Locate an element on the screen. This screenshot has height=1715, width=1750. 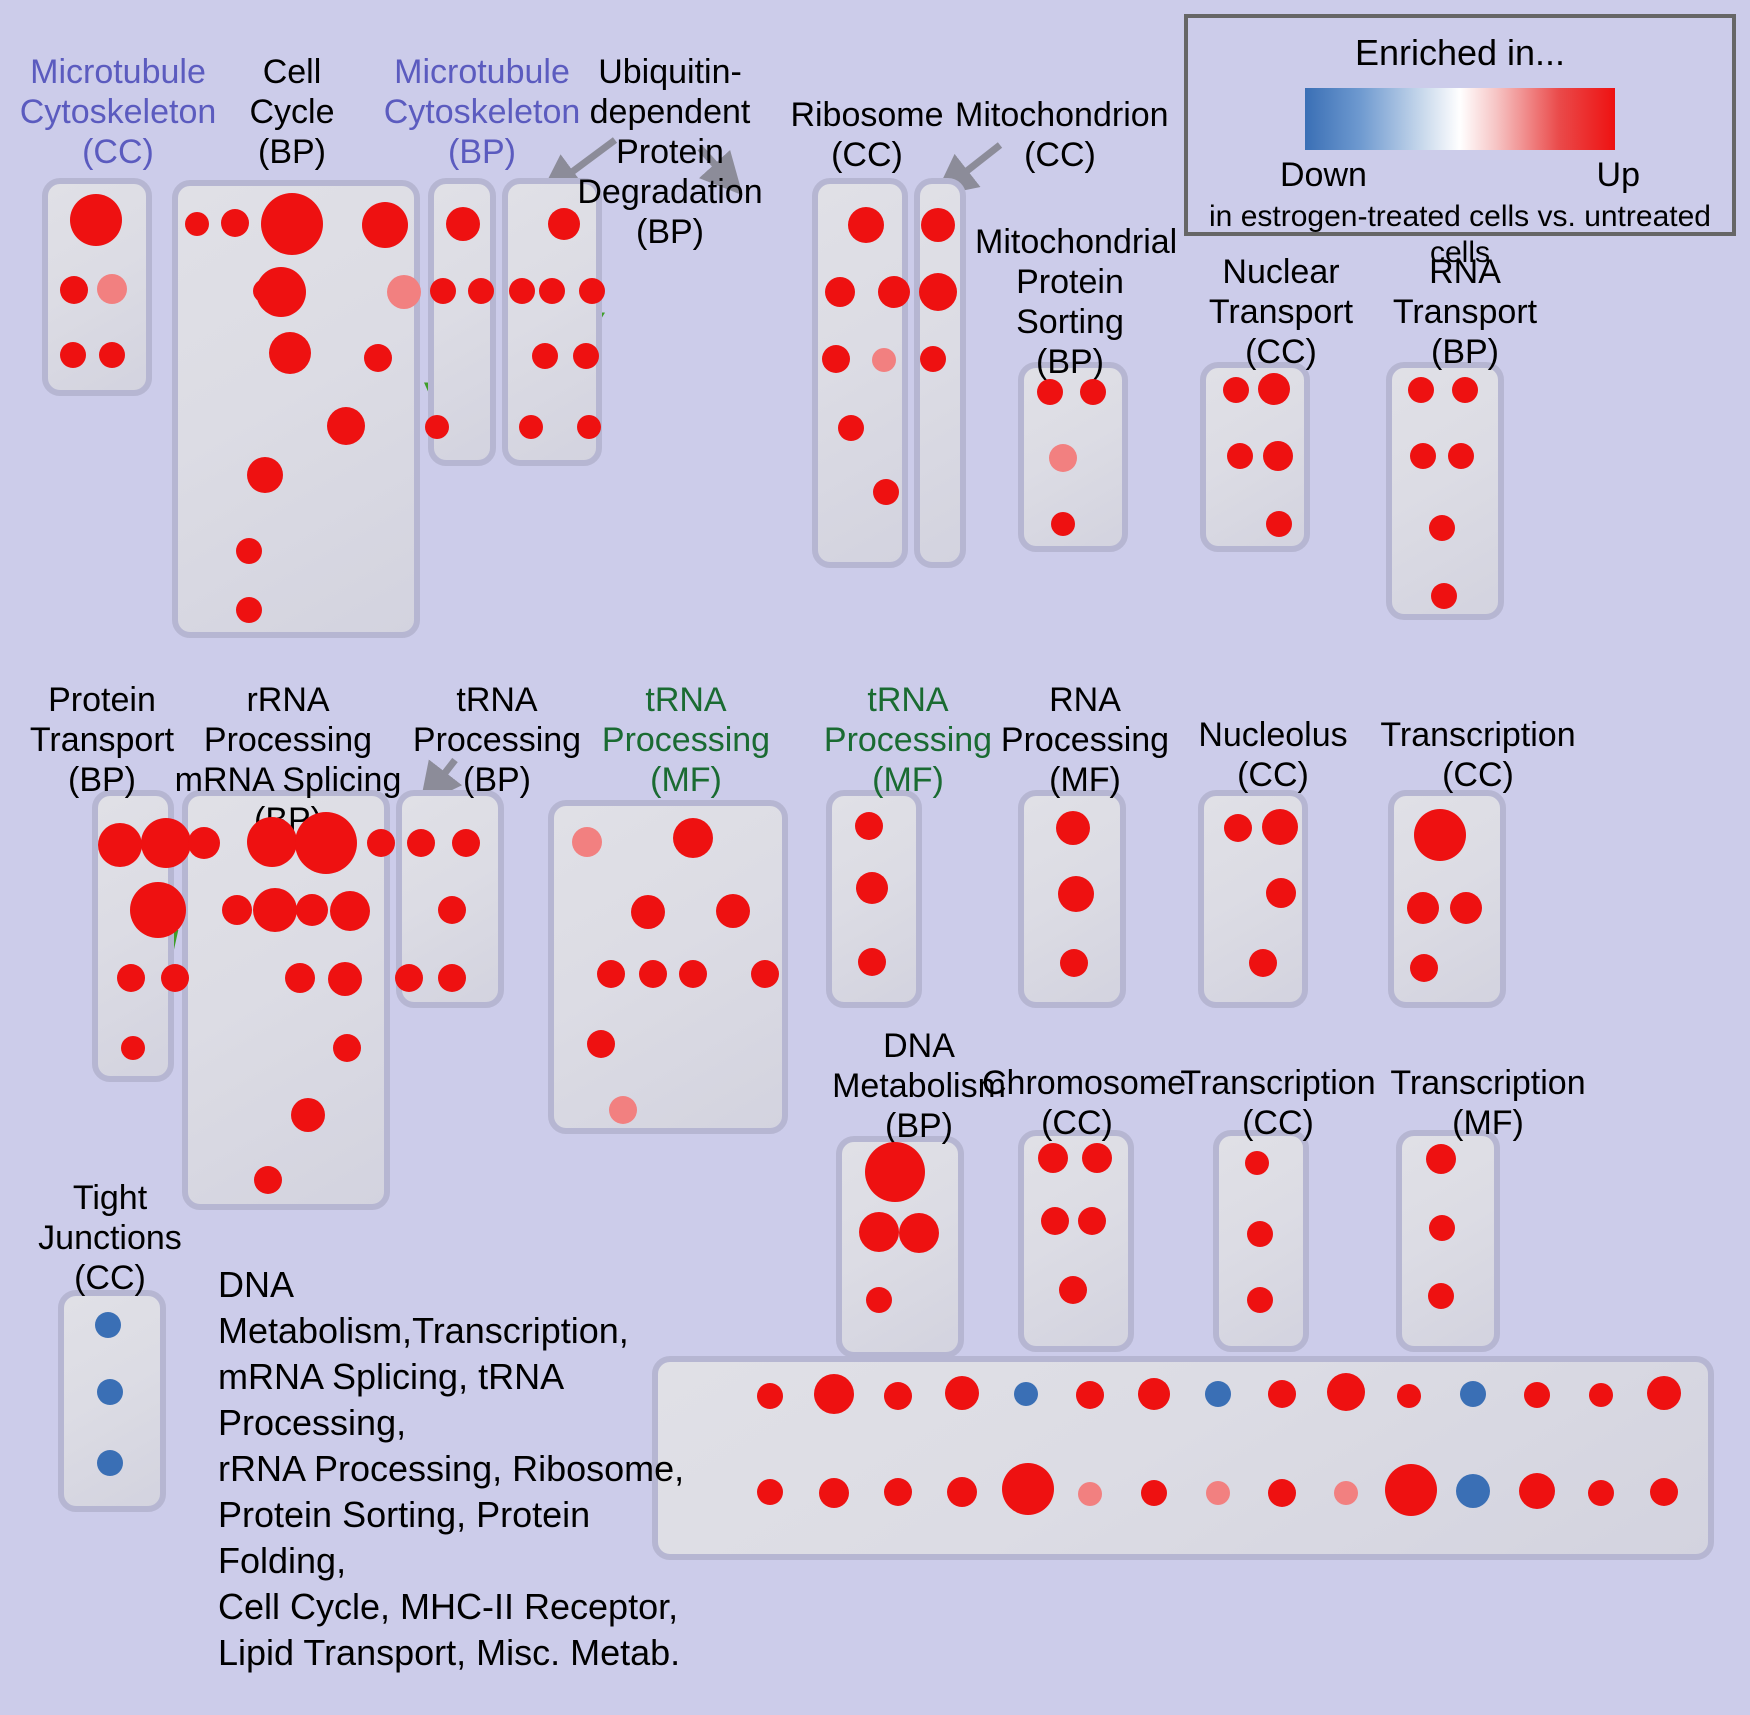
cluster-label-trna-processing-mf-1: tRNA Processing (MF) is located at coordinates (686, 740).